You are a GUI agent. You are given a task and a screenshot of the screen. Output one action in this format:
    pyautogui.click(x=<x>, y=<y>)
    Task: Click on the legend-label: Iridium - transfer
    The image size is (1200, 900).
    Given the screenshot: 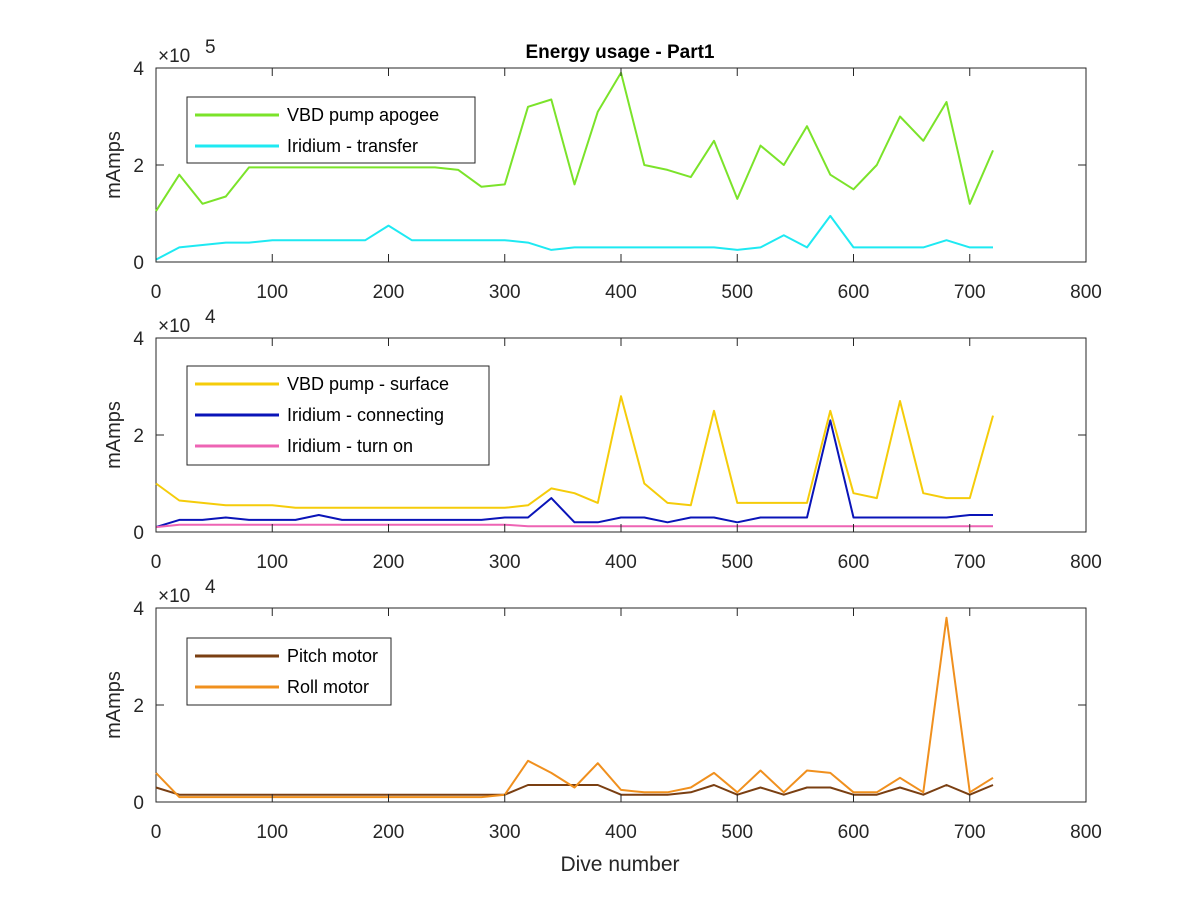 What is the action you would take?
    pyautogui.click(x=352, y=146)
    